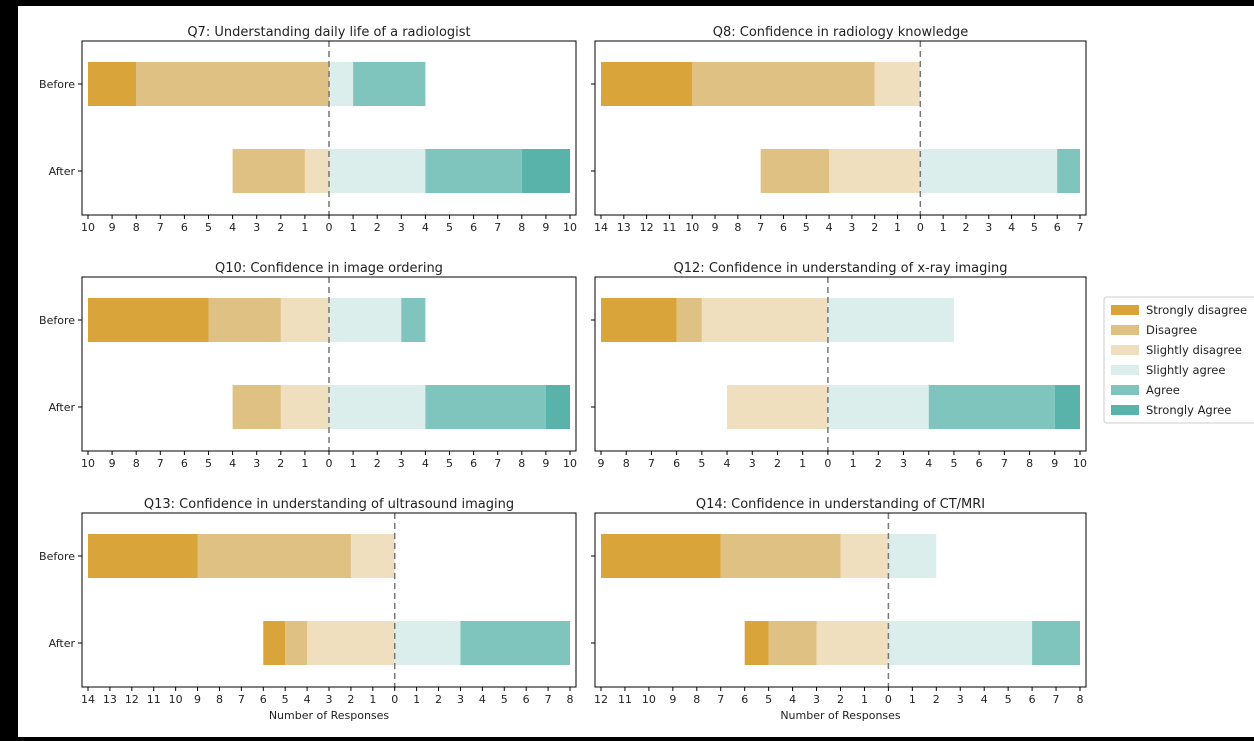  Describe the element at coordinates (329, 268) in the screenshot. I see `chart-title: Q10: Confidence in image ordering` at that location.